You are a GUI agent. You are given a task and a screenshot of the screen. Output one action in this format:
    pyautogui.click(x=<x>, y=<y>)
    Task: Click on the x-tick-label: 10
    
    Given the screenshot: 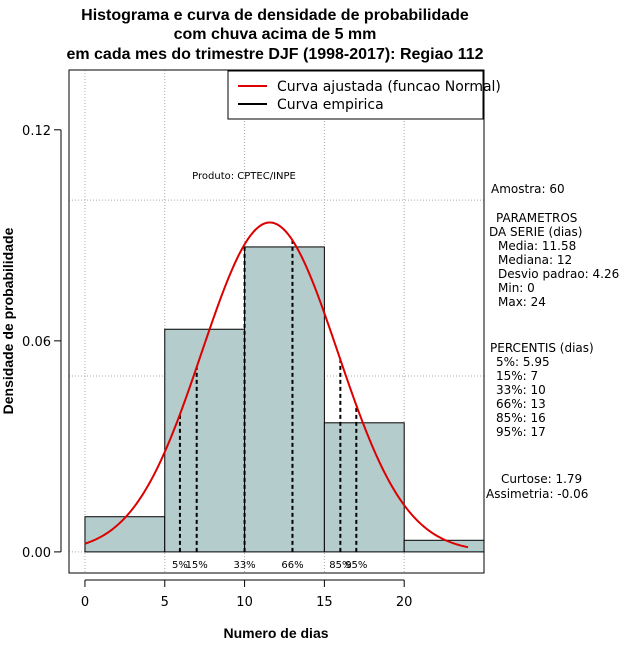 What is the action you would take?
    pyautogui.click(x=244, y=602)
    